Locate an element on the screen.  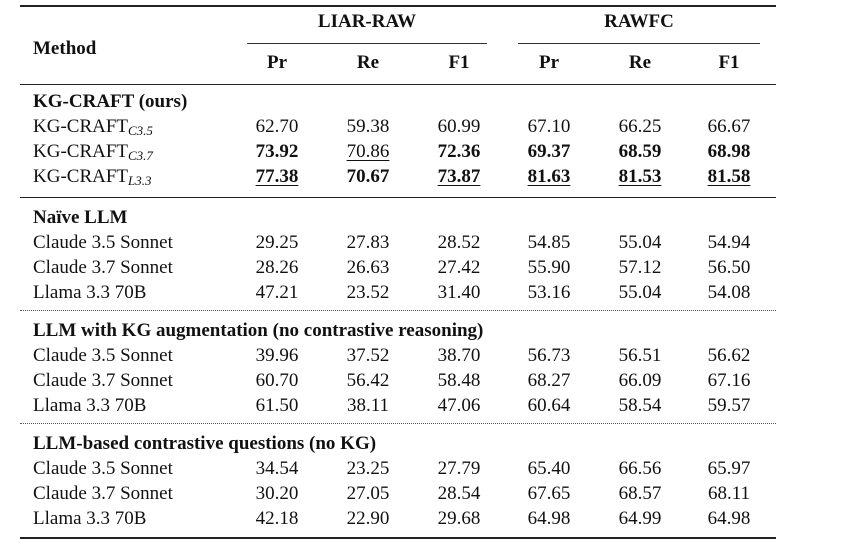
method-variant: C3.7 is located at coordinates (140, 155).